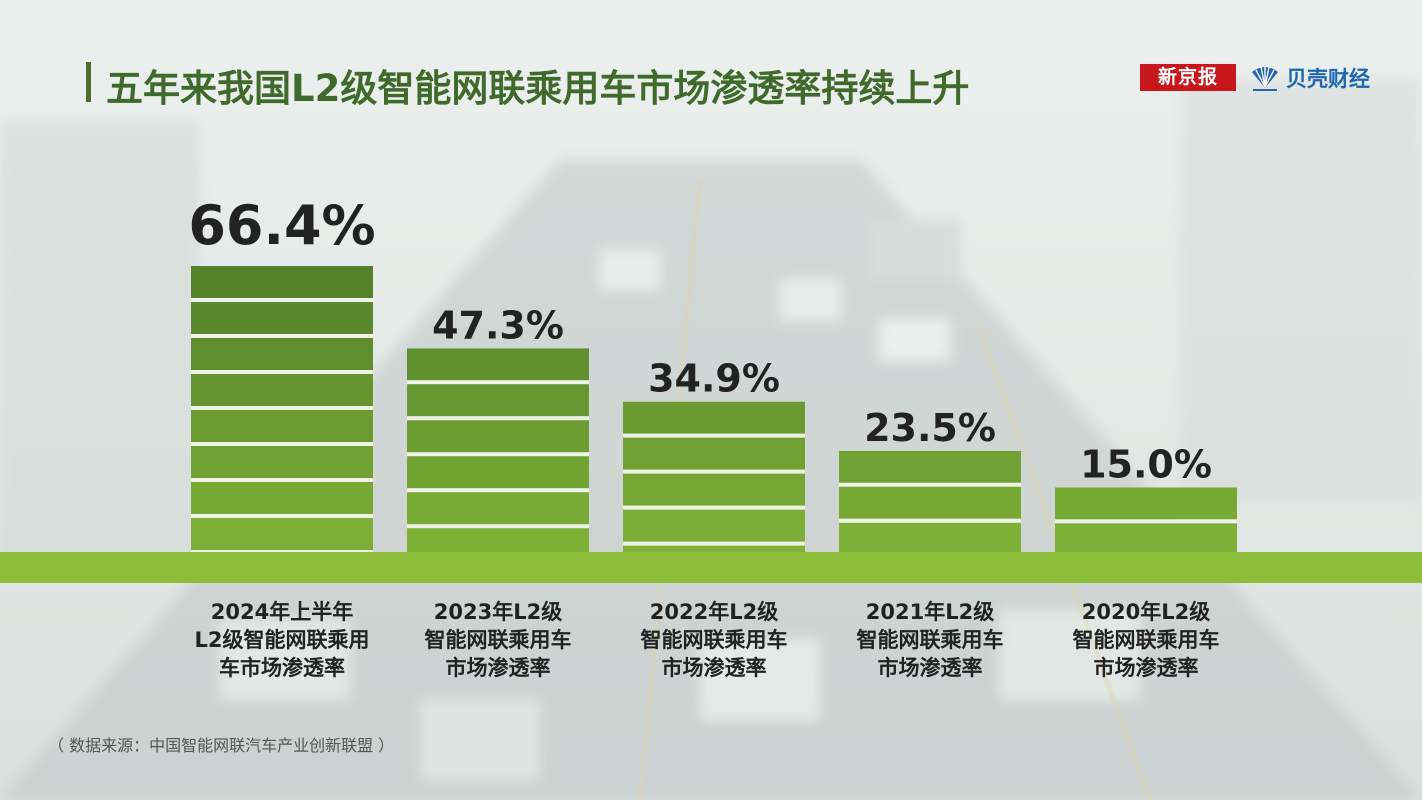  Describe the element at coordinates (711, 567) in the screenshot. I see `chart-baseline` at that location.